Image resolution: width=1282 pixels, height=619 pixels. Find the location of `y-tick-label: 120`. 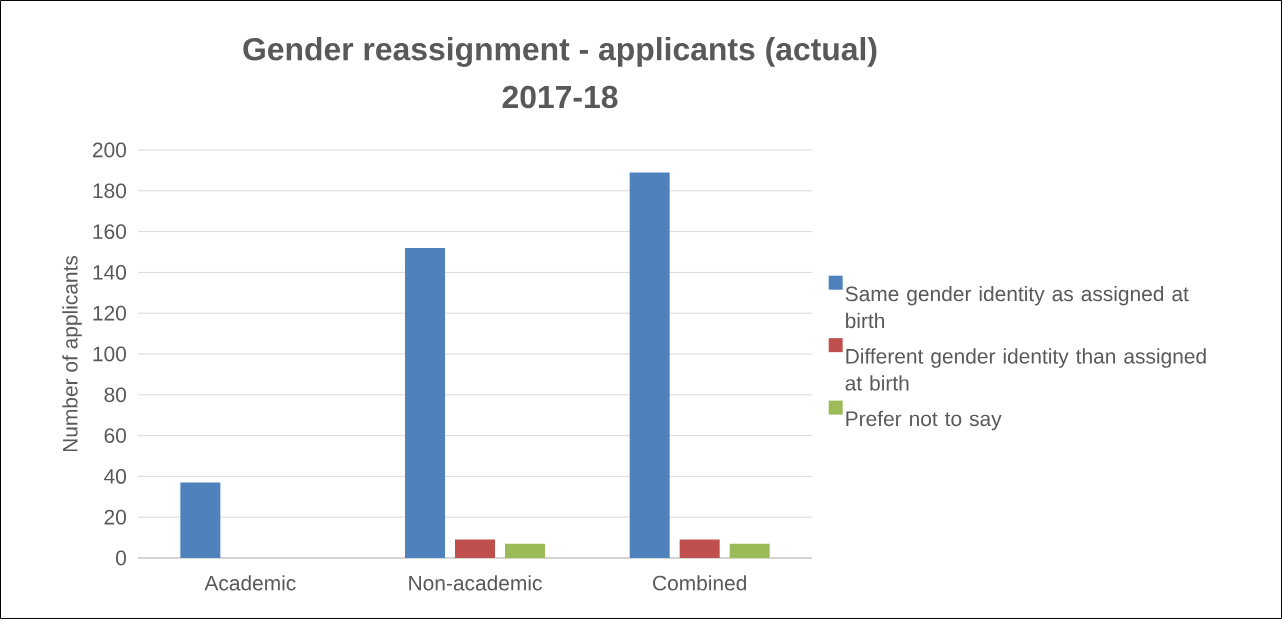

y-tick-label: 120 is located at coordinates (110, 313).